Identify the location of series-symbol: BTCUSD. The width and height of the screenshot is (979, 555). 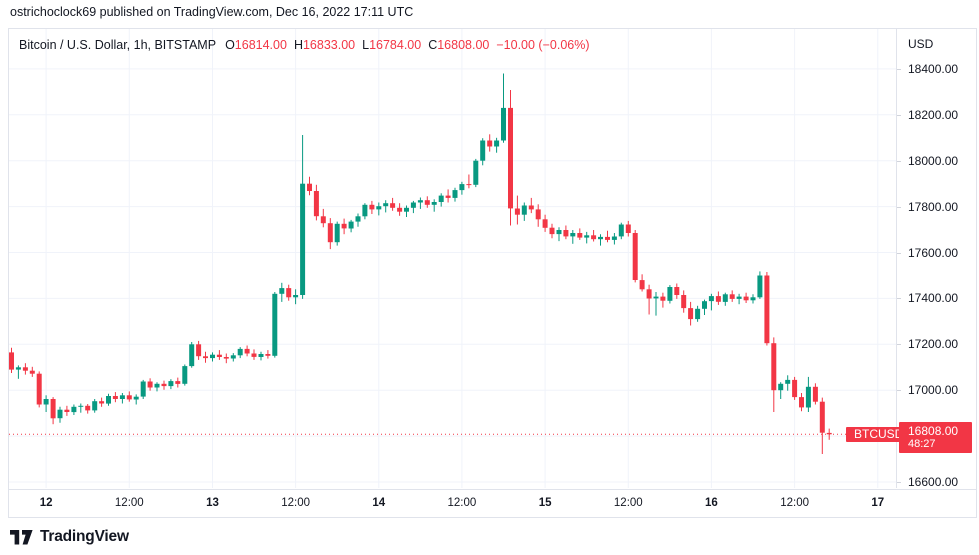
(879, 434).